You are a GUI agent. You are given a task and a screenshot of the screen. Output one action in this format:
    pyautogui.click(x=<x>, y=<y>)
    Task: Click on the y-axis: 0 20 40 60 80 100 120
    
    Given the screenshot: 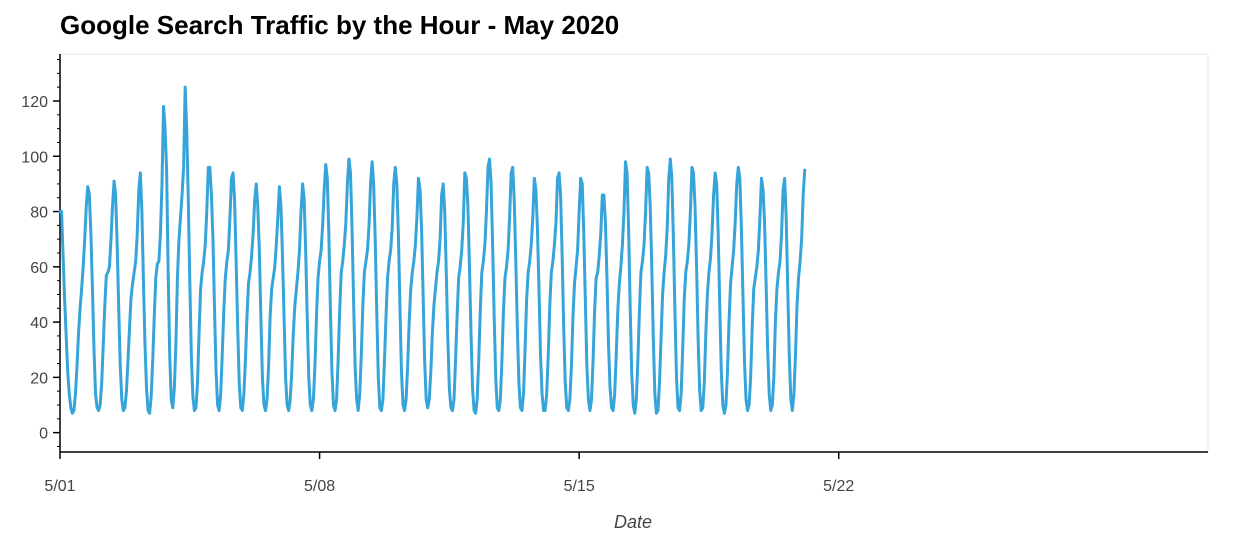 What is the action you would take?
    pyautogui.click(x=41, y=253)
    